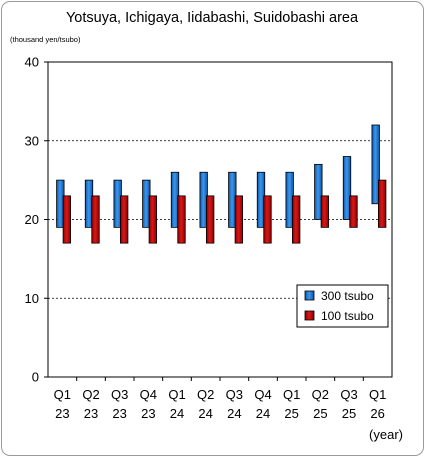  I want to click on x-axis-unit-label: (year), so click(386, 434).